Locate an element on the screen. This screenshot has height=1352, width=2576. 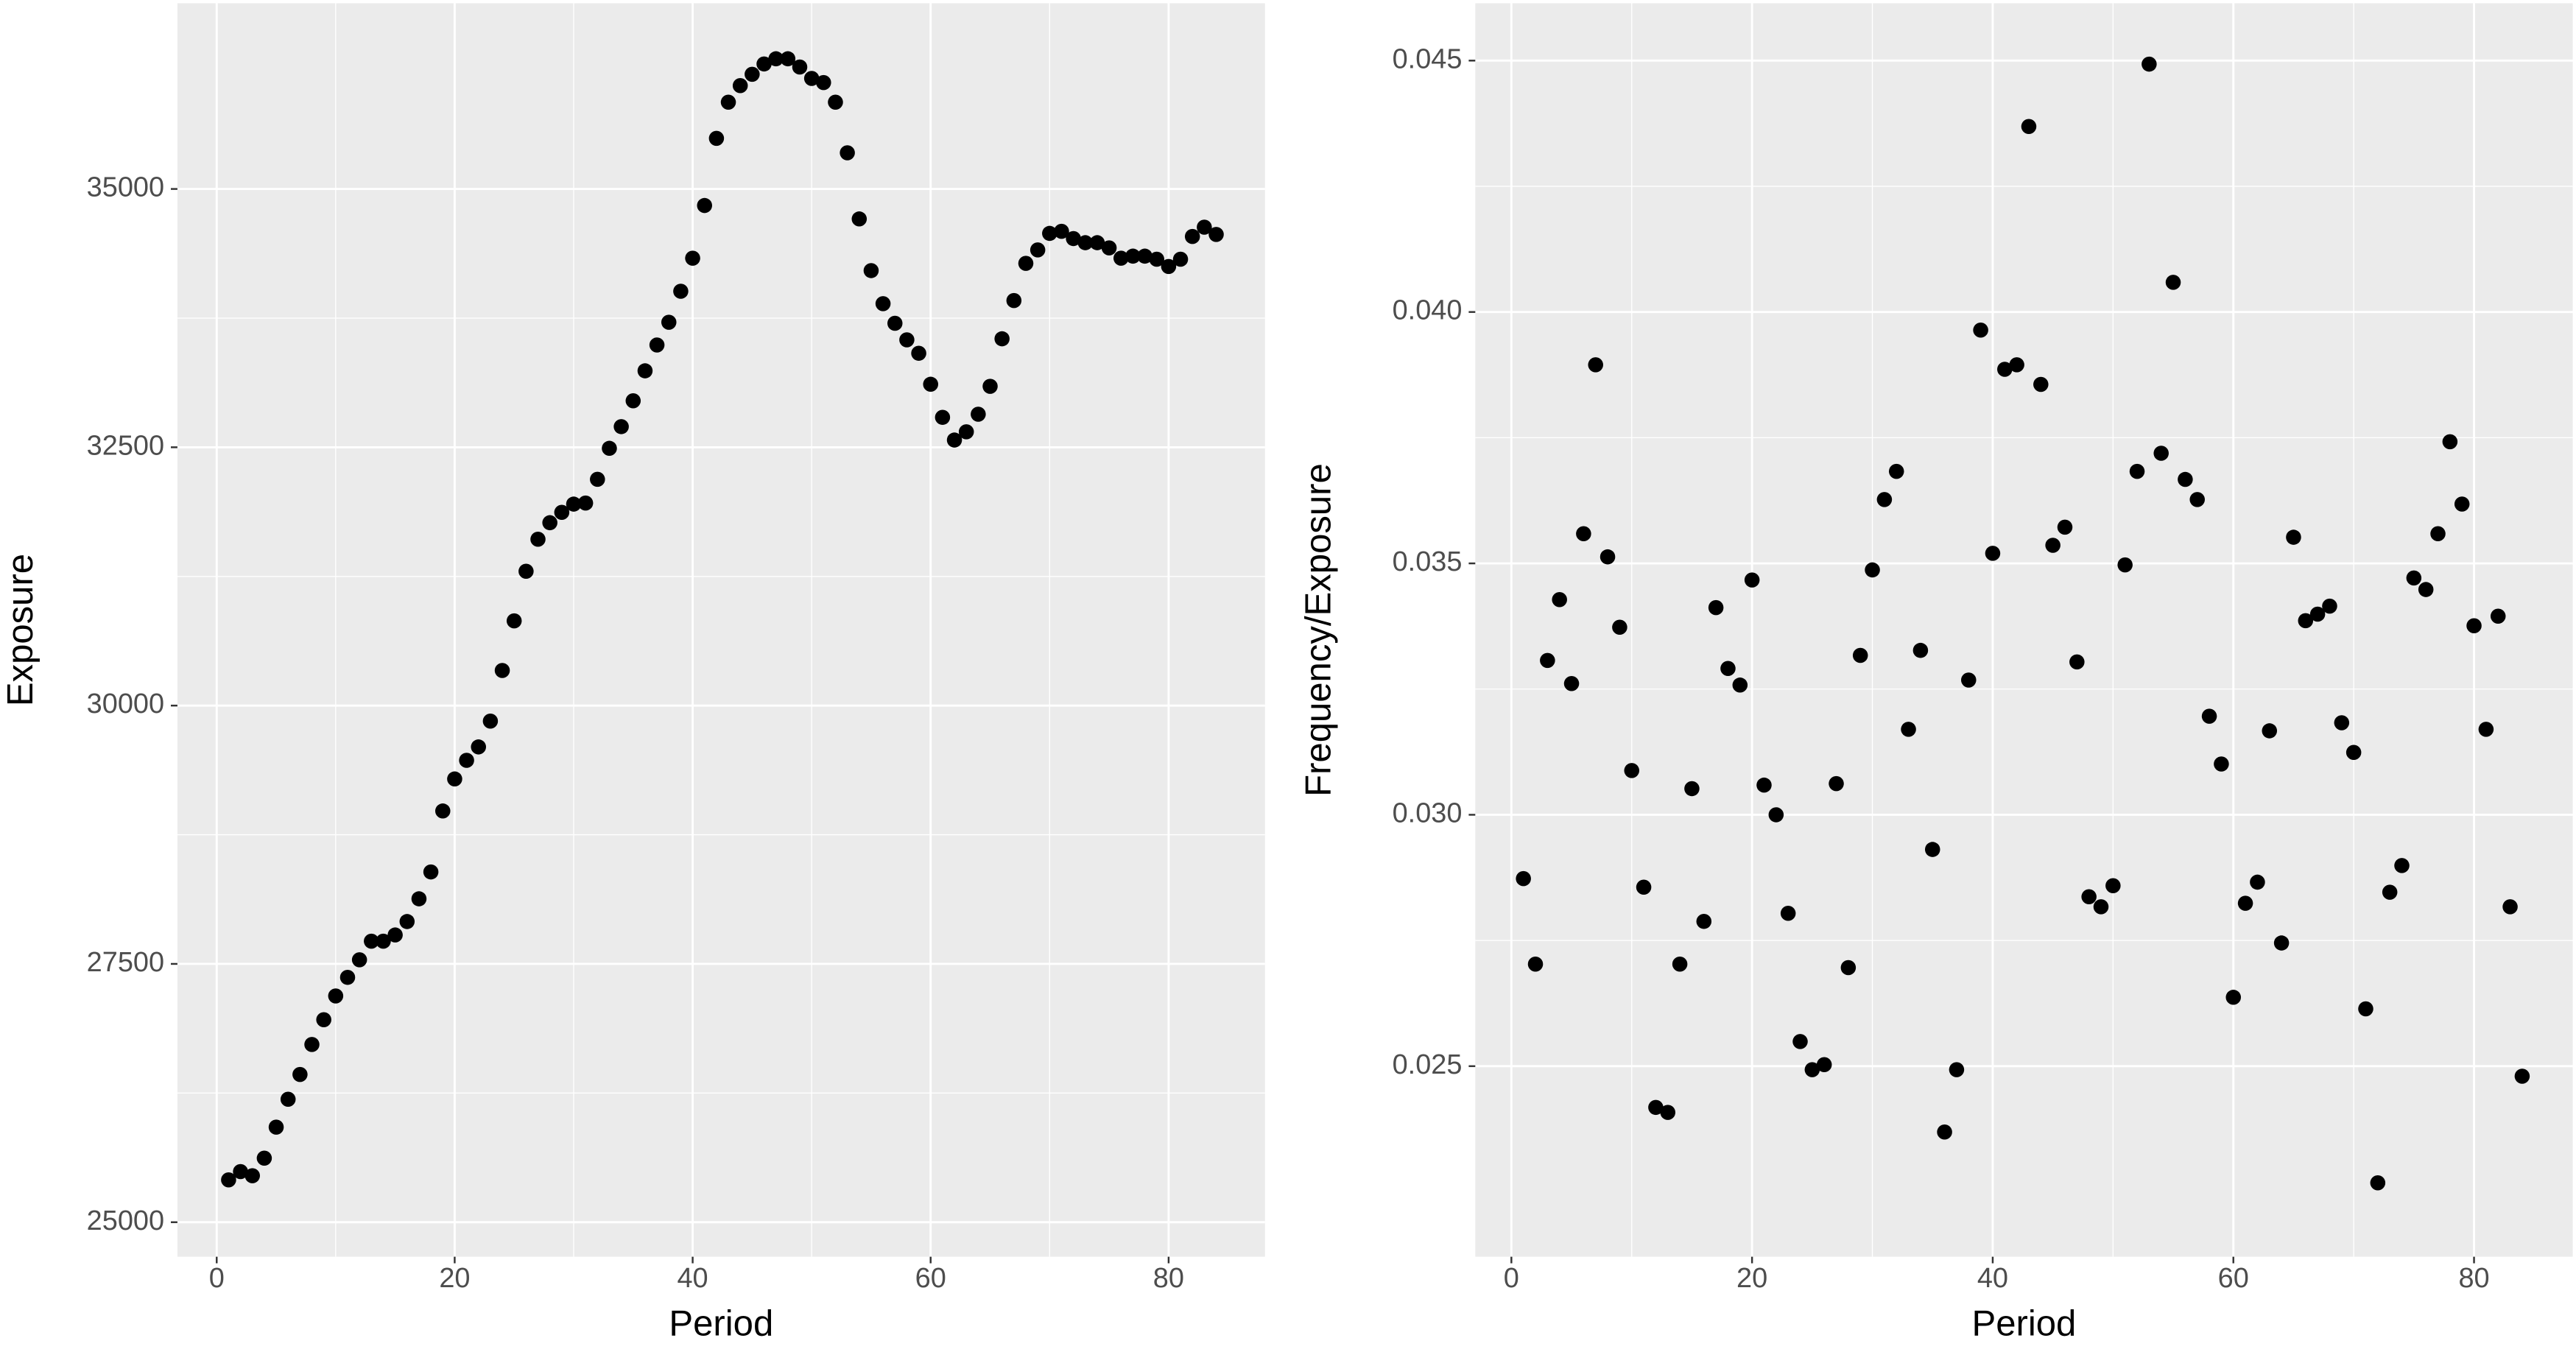
y-tick-label: 32500 is located at coordinates (125, 445).